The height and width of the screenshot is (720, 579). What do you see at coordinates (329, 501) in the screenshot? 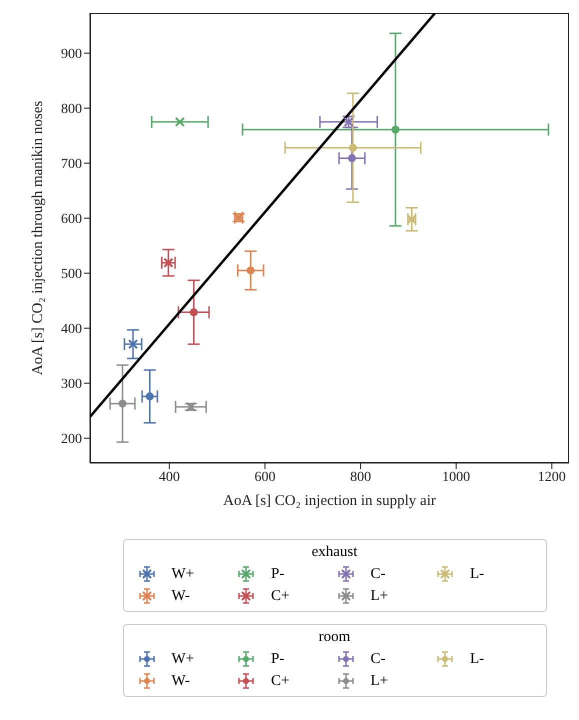
I see `x-axis-title: AoA [s] CO₂ injection in supply air` at bounding box center [329, 501].